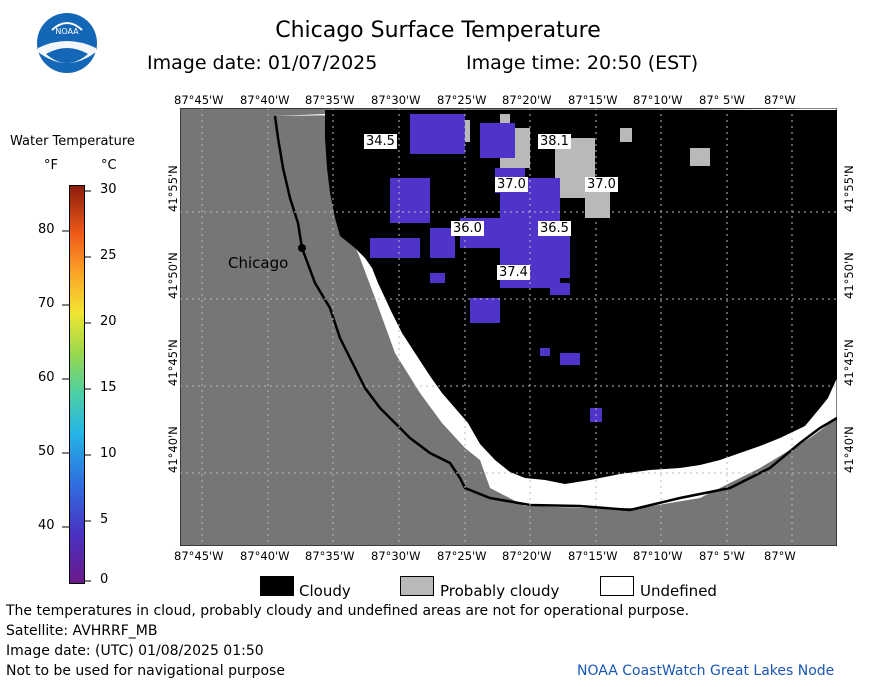 The width and height of the screenshot is (876, 687). Describe the element at coordinates (72, 141) in the screenshot. I see `legend-title: Water Temperature` at that location.